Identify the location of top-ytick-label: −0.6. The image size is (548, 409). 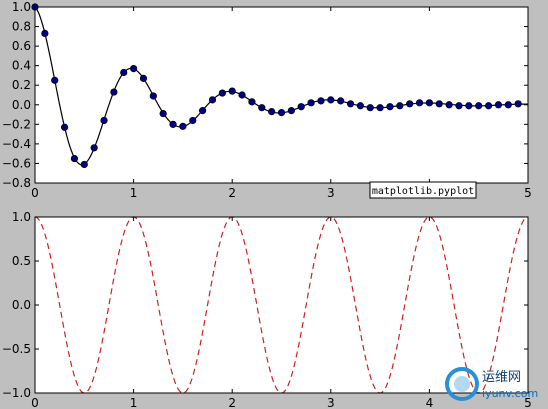
(16, 163).